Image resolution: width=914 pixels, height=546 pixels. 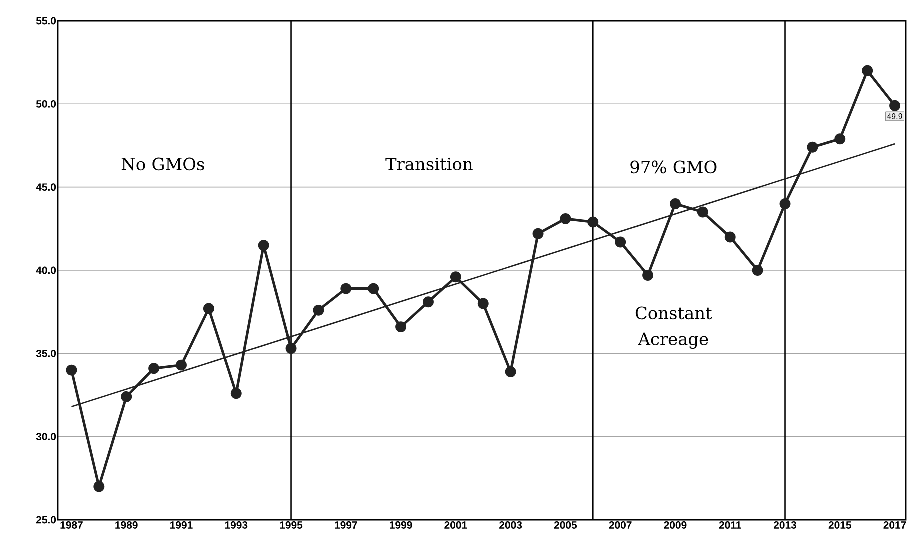 What do you see at coordinates (675, 525) in the screenshot?
I see `x-tick-label: 2009` at bounding box center [675, 525].